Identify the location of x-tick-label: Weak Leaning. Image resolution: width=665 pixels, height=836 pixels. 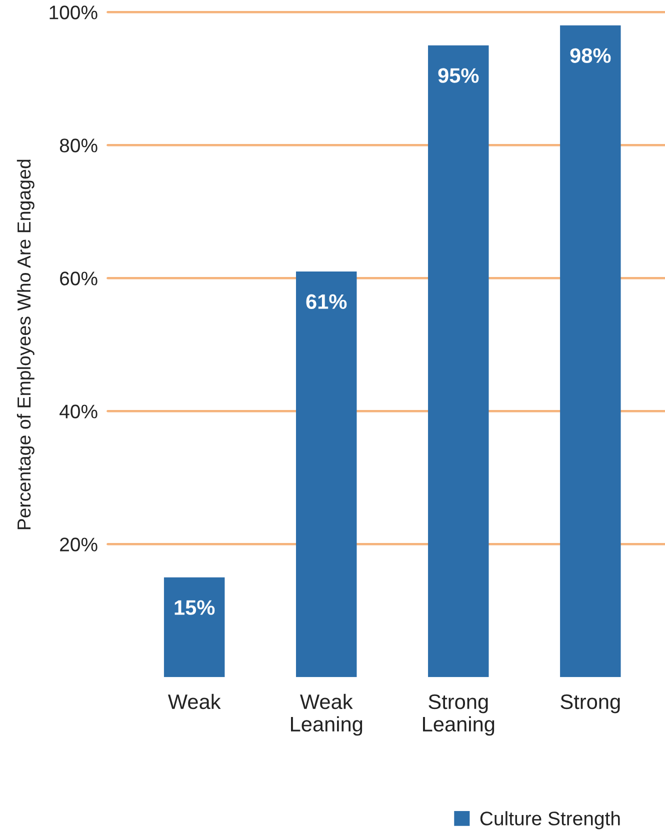
(326, 715).